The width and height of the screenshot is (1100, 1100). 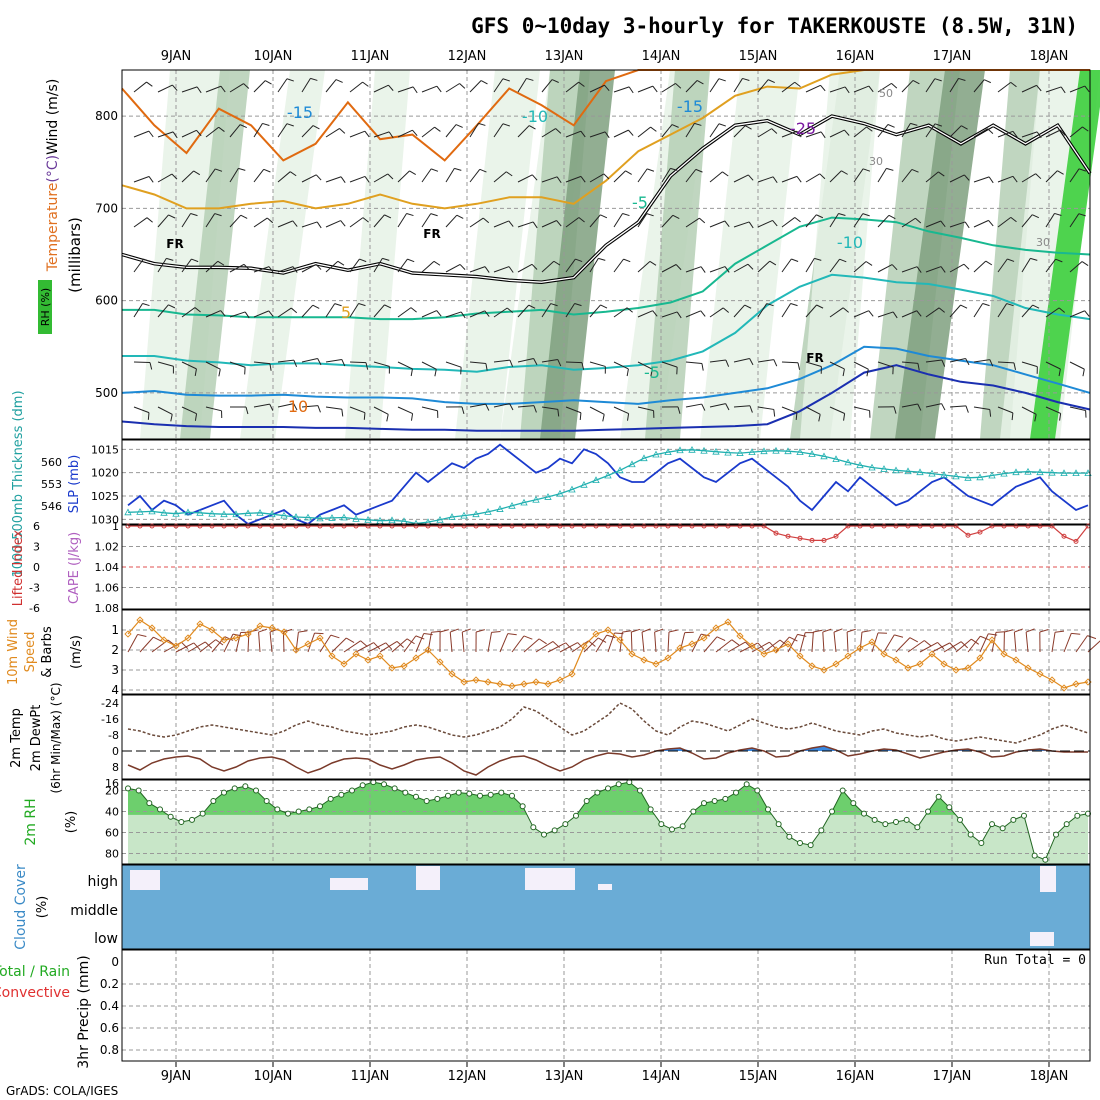 I want to click on rh-panel: 80 60 40 20 2m RH (%), so click(x=557, y=822).